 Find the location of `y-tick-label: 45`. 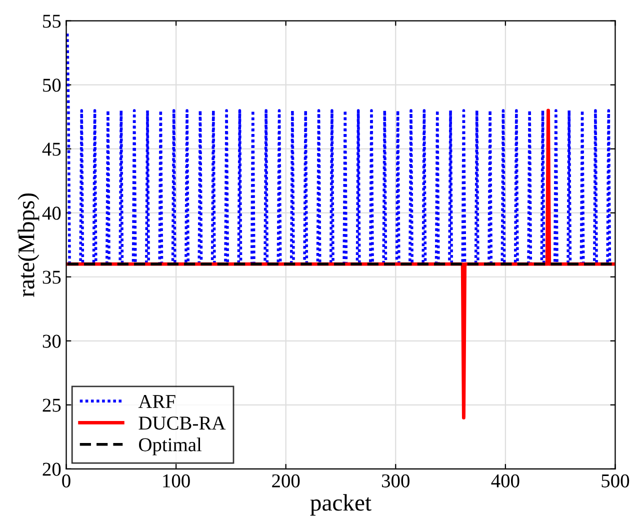

y-tick-label: 45 is located at coordinates (51, 149).